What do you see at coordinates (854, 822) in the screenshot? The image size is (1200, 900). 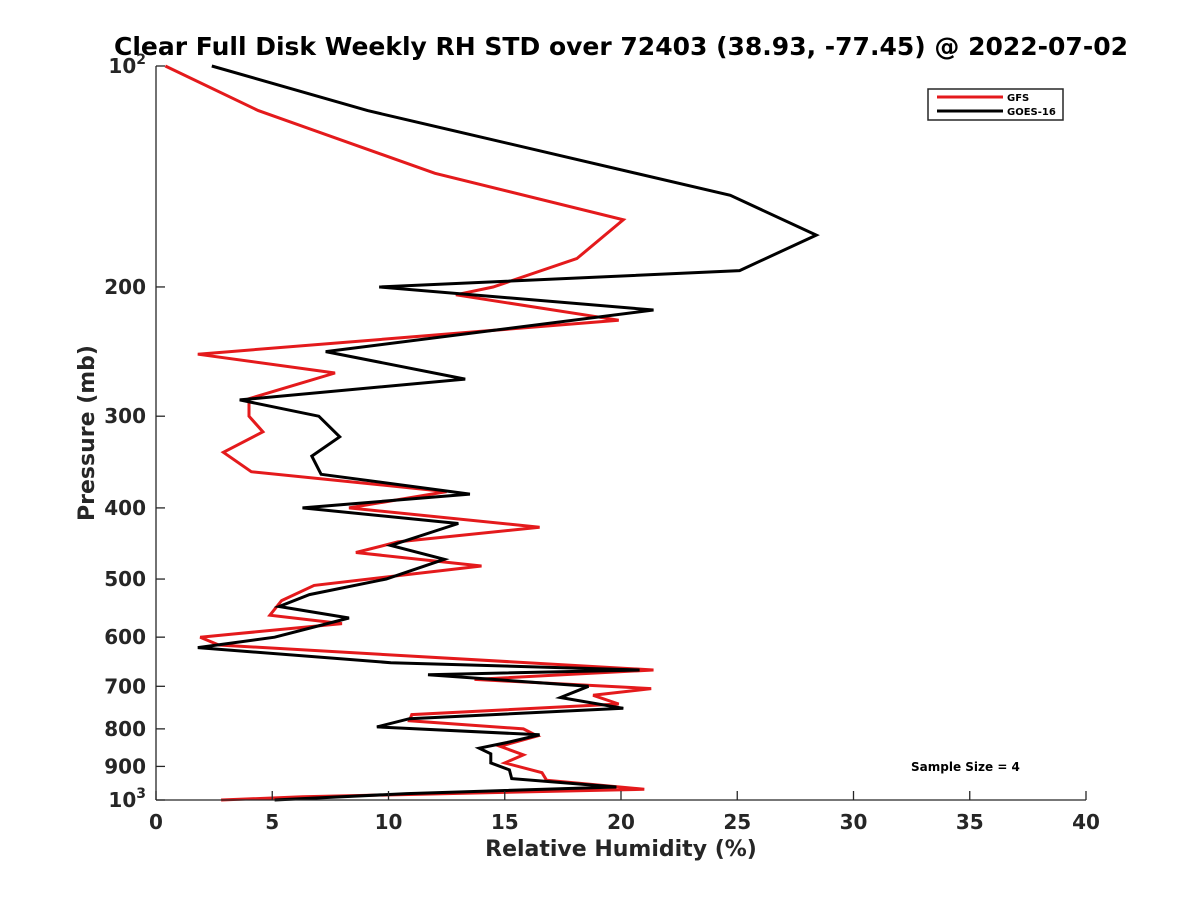 I see `x-tick-label: 30` at bounding box center [854, 822].